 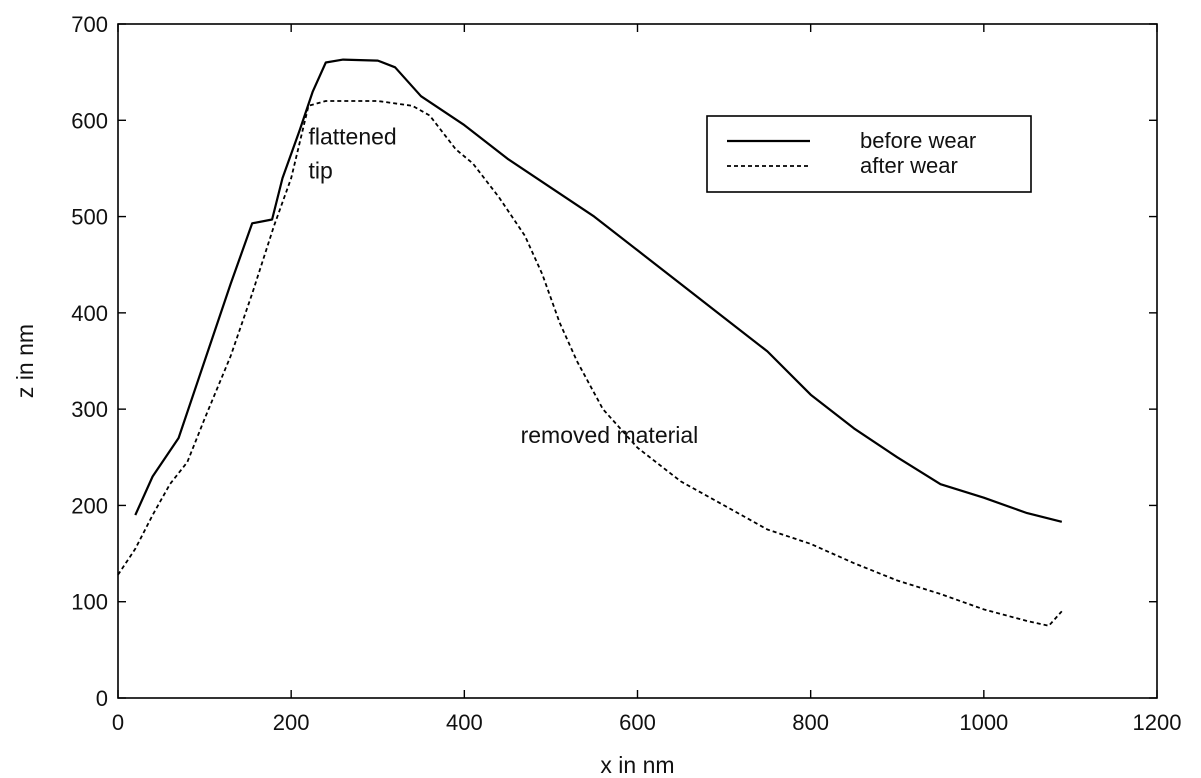 What do you see at coordinates (89, 602) in the screenshot?
I see `y-tick-label: 100` at bounding box center [89, 602].